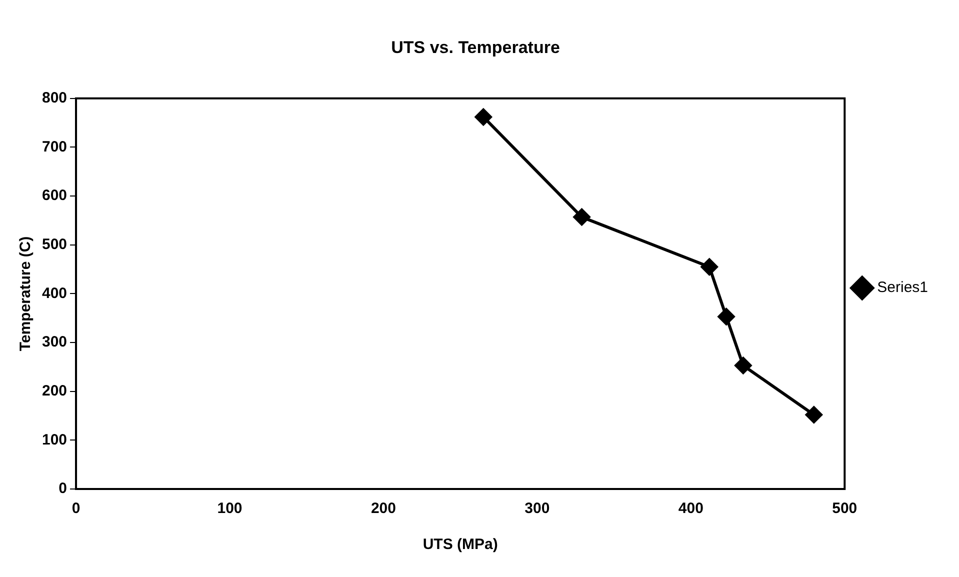 The height and width of the screenshot is (577, 959). I want to click on y-tick-label: 0, so click(63, 489).